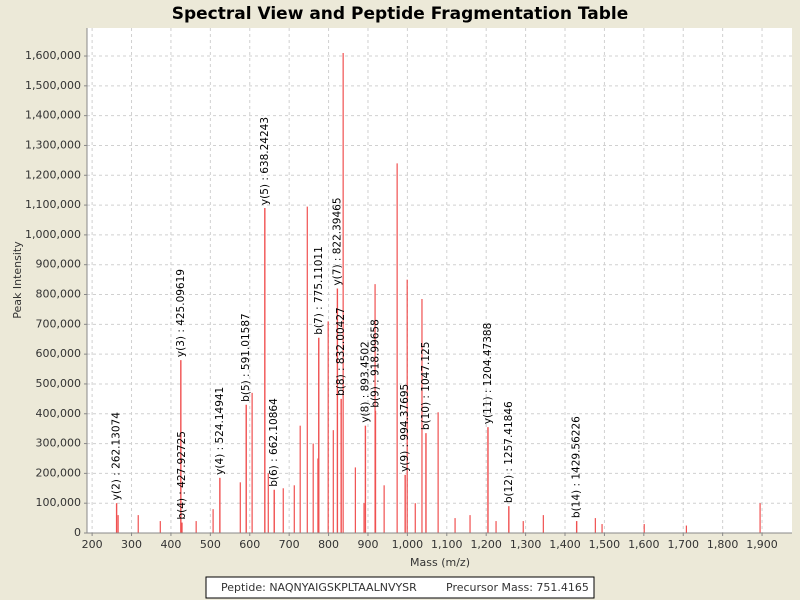 The height and width of the screenshot is (600, 800). Describe the element at coordinates (170, 544) in the screenshot. I see `x-tick-label: 400` at that location.